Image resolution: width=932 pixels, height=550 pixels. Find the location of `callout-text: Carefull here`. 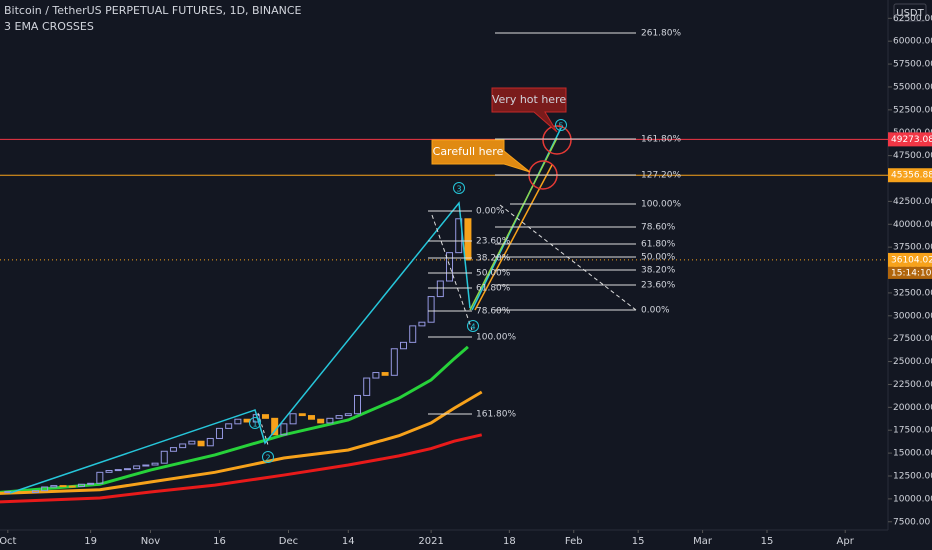

callout-text: Carefull here is located at coordinates (468, 151).